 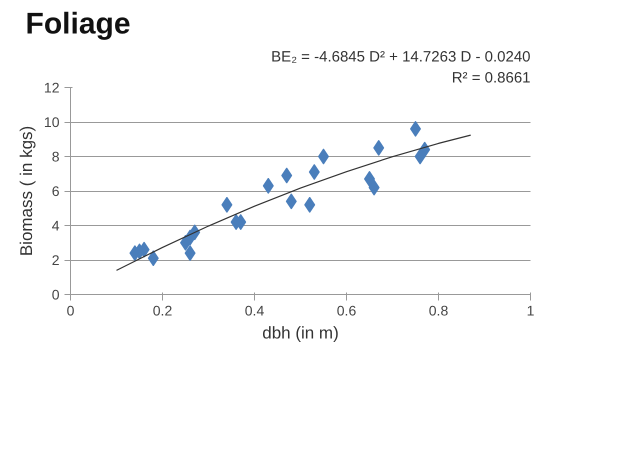 I want to click on y-tick-label: 2, so click(x=56, y=260).